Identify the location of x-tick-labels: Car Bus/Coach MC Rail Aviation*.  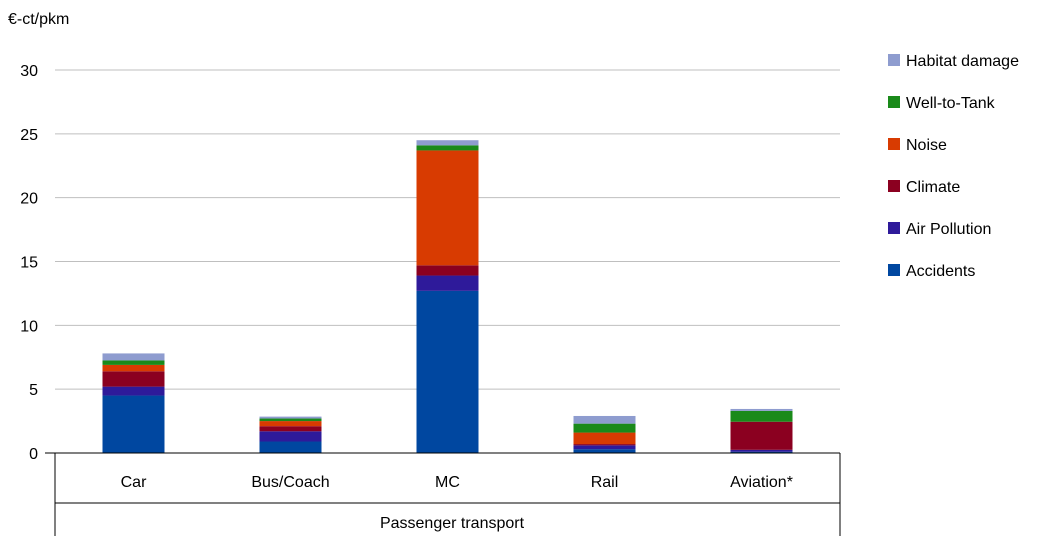
(457, 482).